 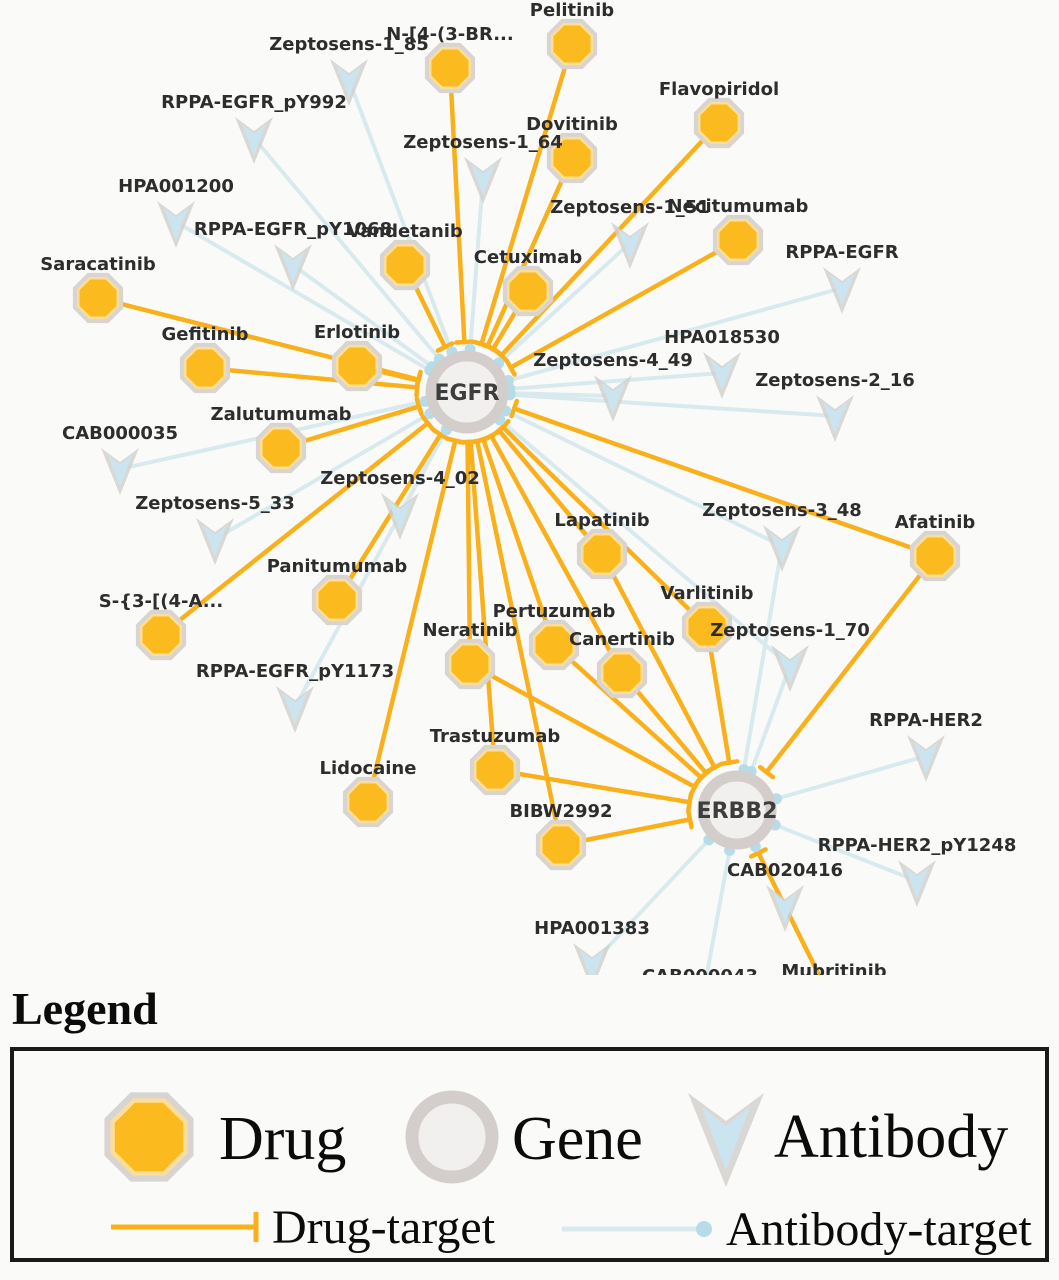 I want to click on node-gefitinib, so click(x=205, y=368).